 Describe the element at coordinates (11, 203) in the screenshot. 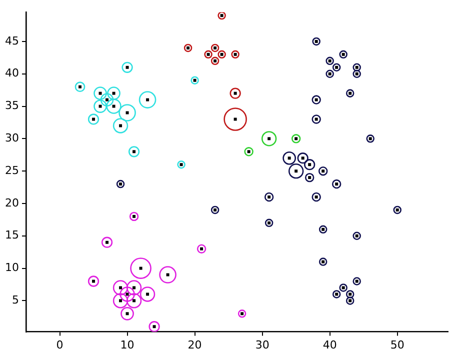

I see `y-tick-label: 20` at that location.